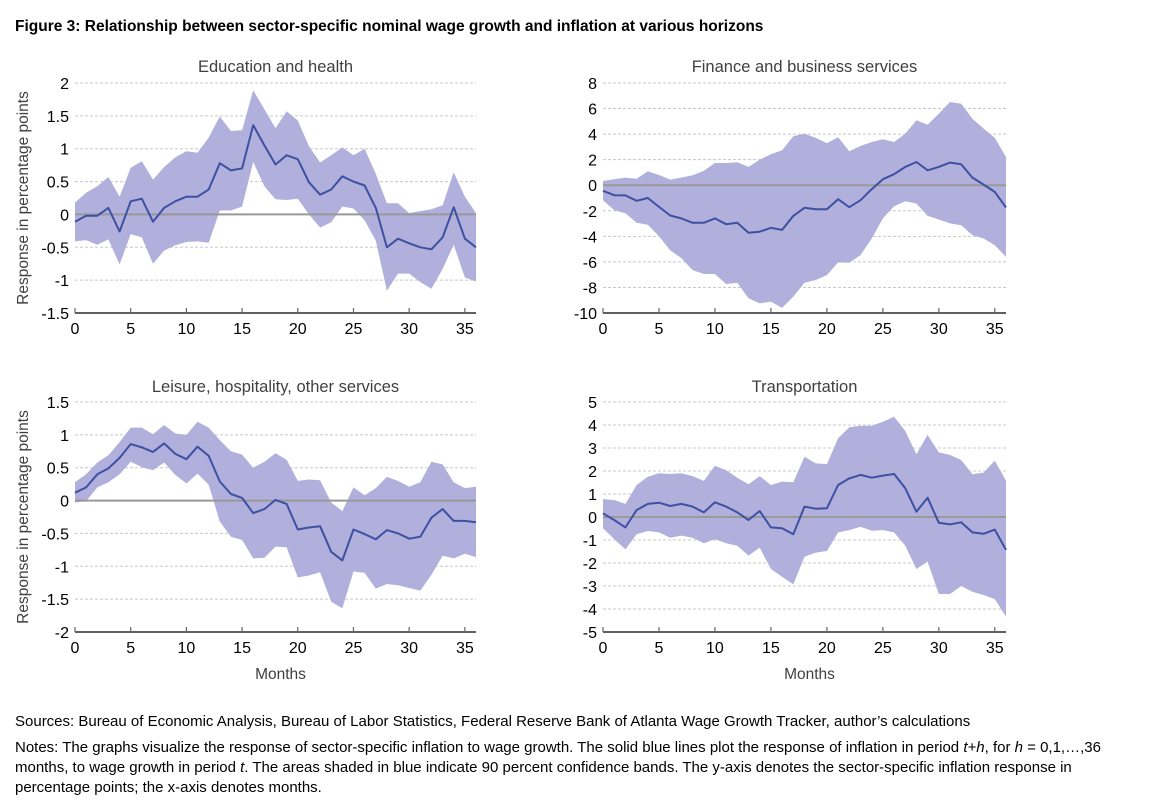 This screenshot has height=810, width=1151. I want to click on y-tick-label: -6, so click(590, 263).